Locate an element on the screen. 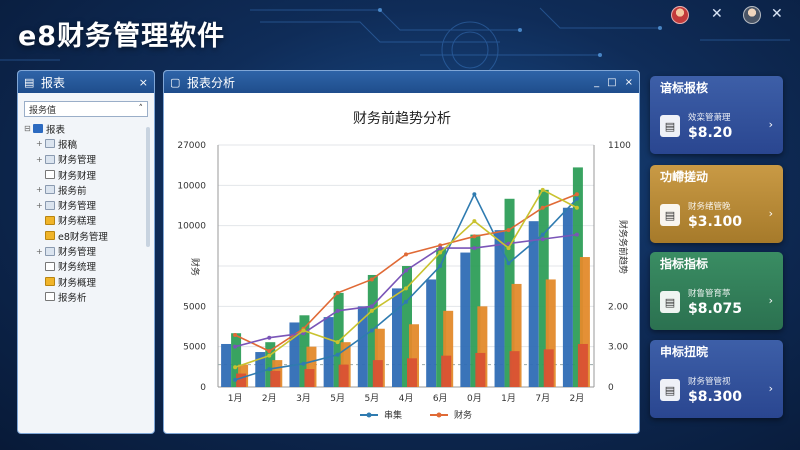  summary-card: 功嵽搓动 ▤ 财务绪管晚 $3.100 › is located at coordinates (716, 204).